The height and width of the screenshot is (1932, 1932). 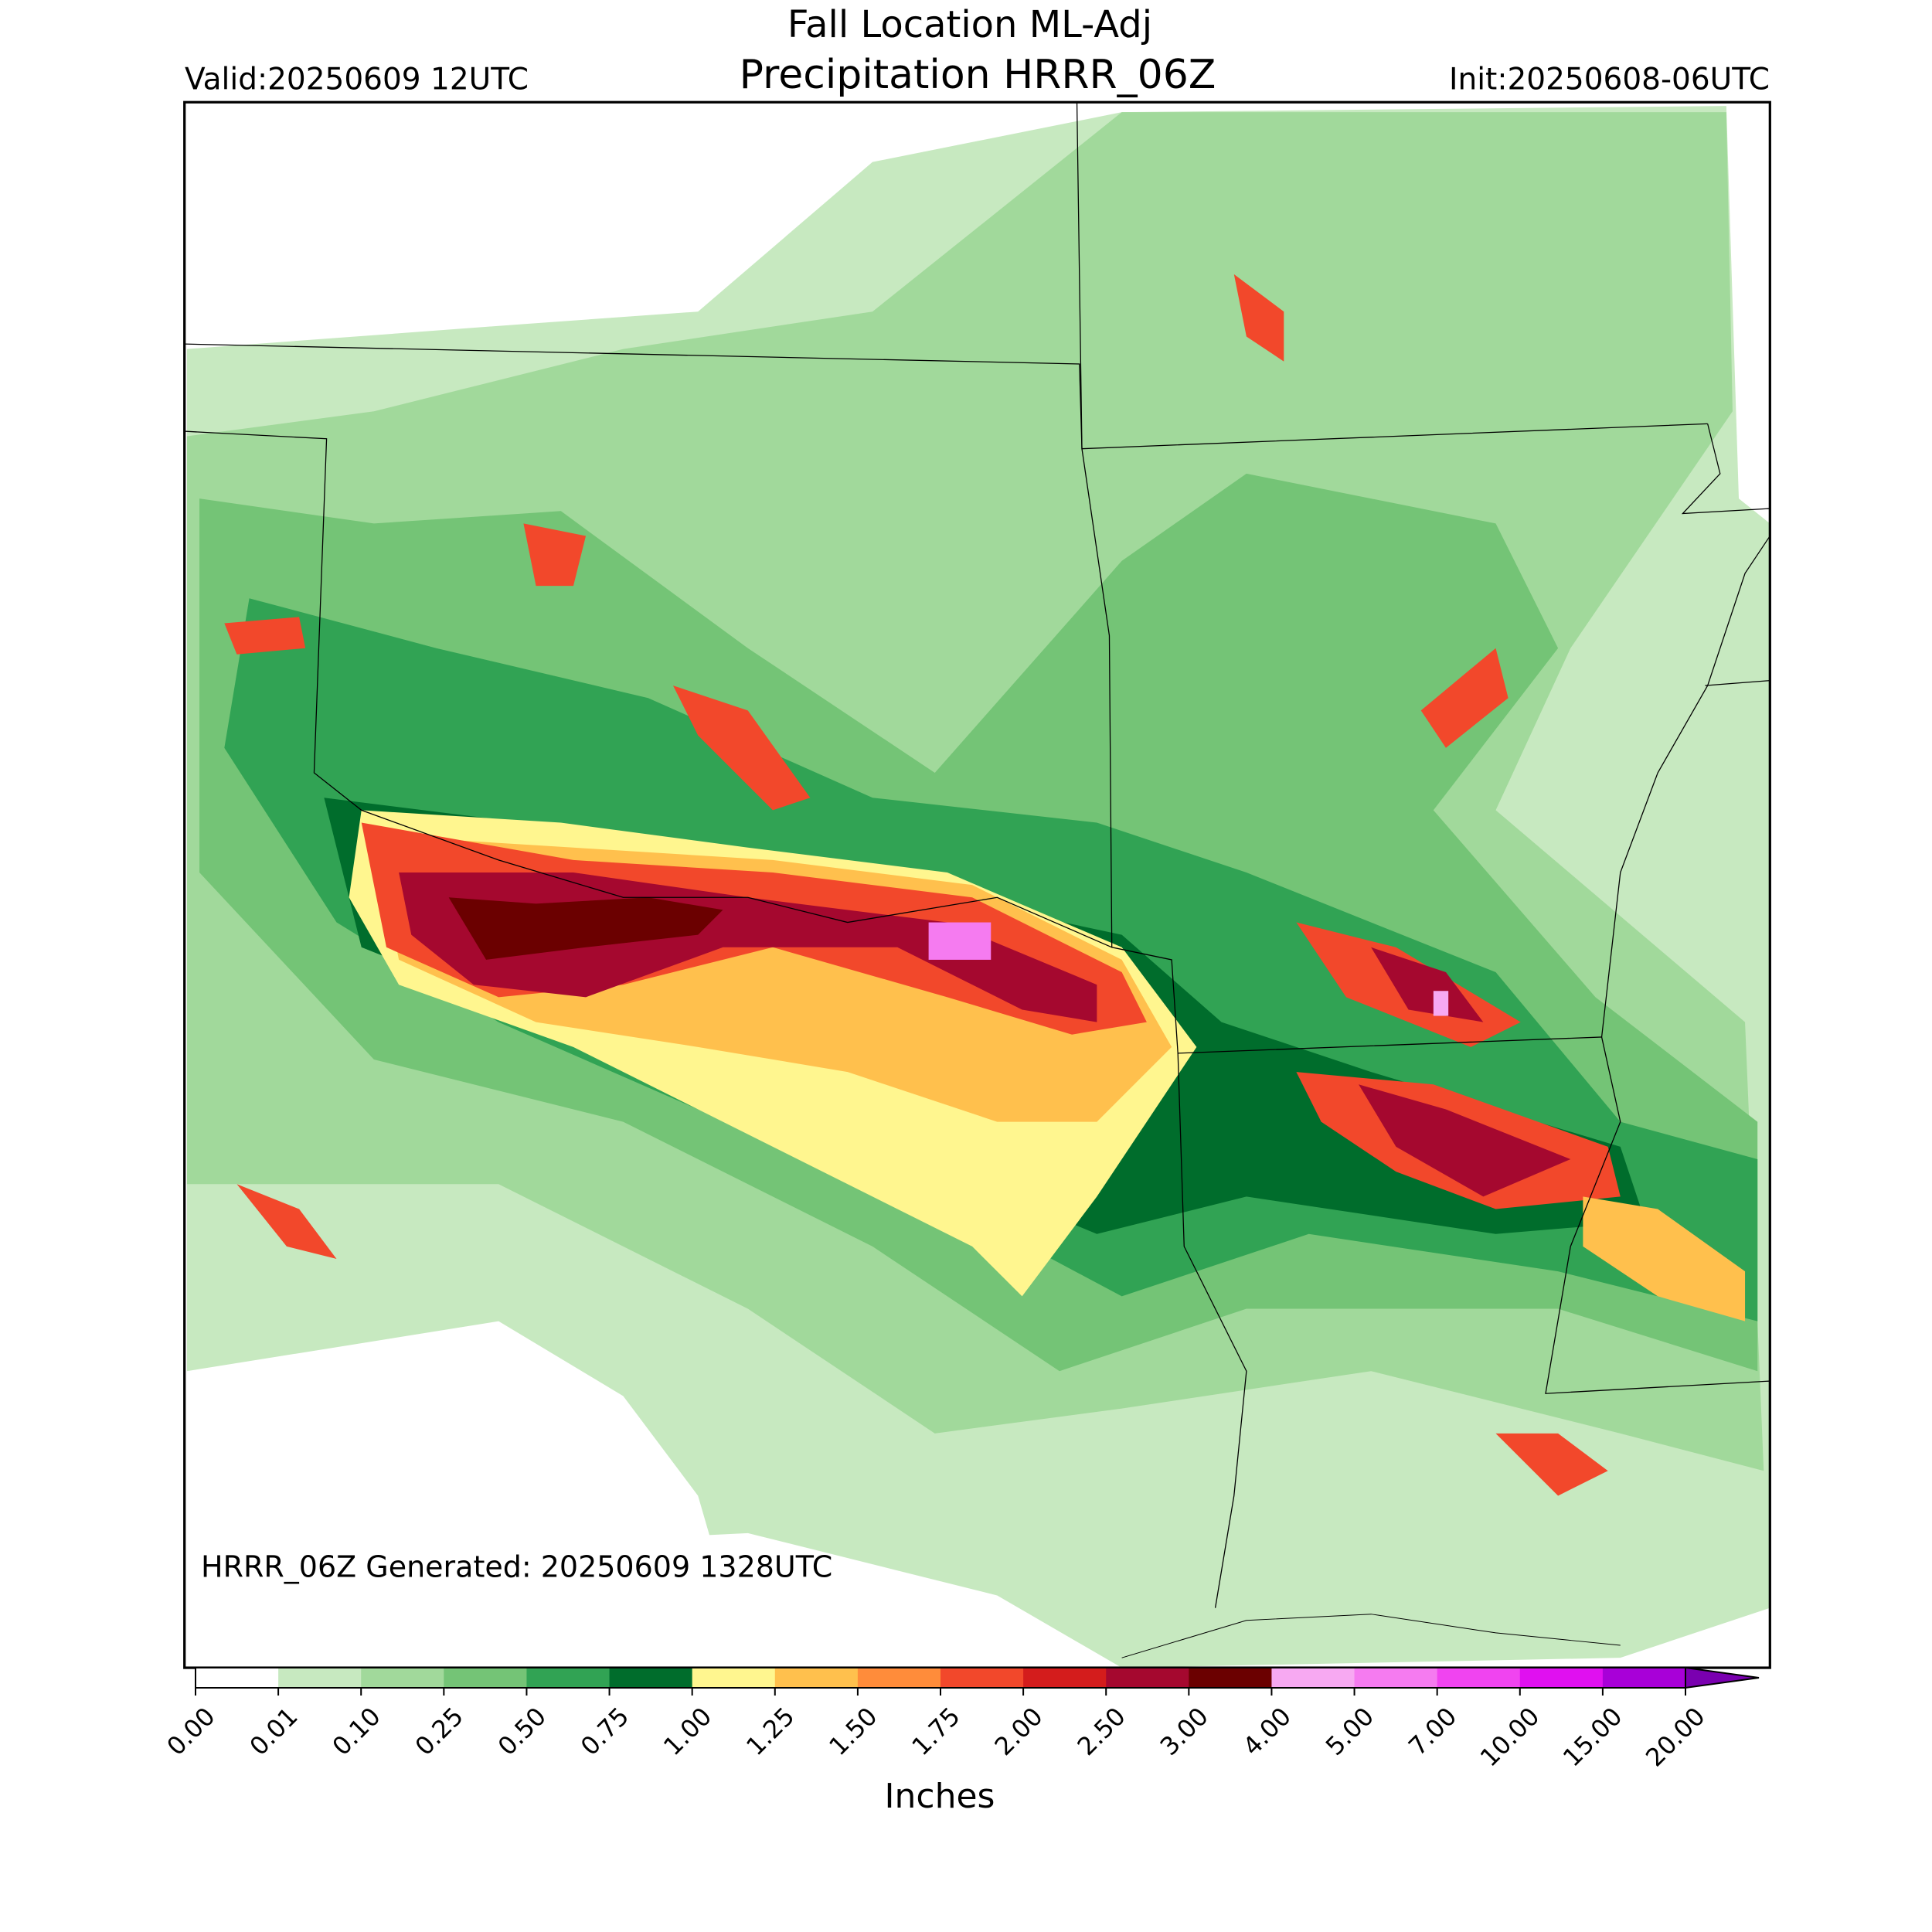 What do you see at coordinates (604, 1731) in the screenshot?
I see `colorbar-tick-label: 0.75` at bounding box center [604, 1731].